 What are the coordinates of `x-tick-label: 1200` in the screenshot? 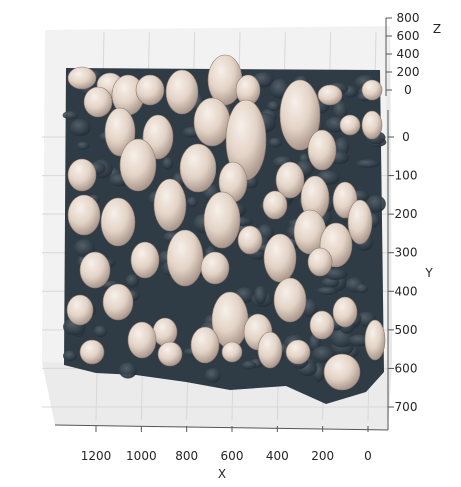 It's located at (96, 456).